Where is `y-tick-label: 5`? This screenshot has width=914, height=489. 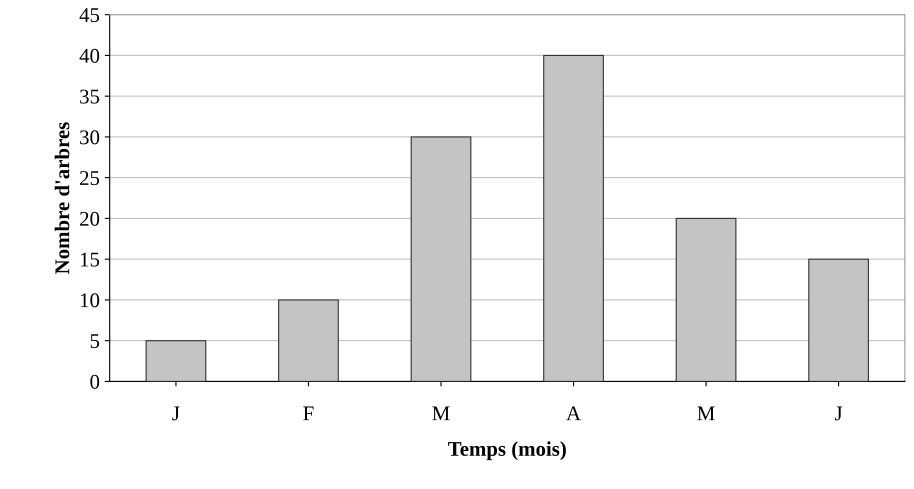
y-tick-label: 5 is located at coordinates (95, 341).